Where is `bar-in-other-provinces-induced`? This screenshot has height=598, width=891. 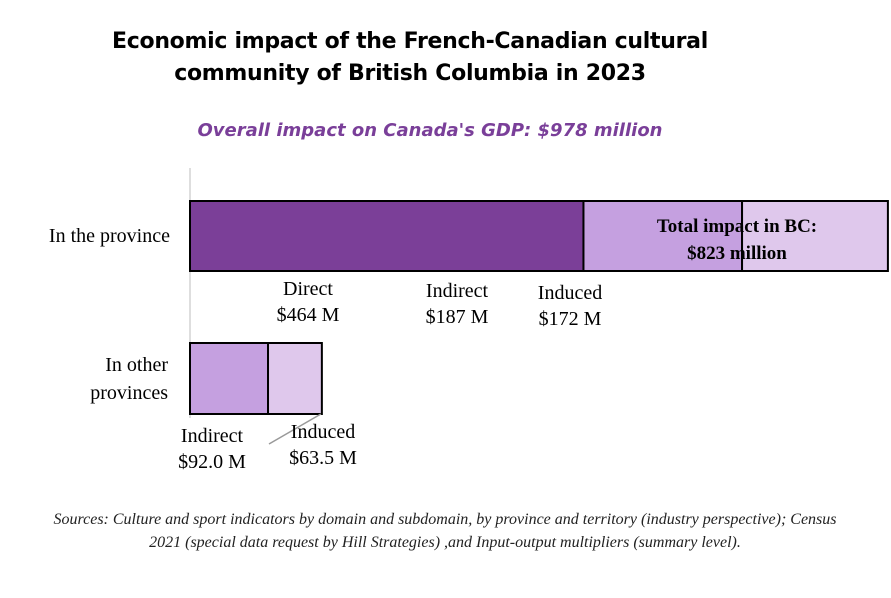
bar-in-other-provinces-induced is located at coordinates (295, 378).